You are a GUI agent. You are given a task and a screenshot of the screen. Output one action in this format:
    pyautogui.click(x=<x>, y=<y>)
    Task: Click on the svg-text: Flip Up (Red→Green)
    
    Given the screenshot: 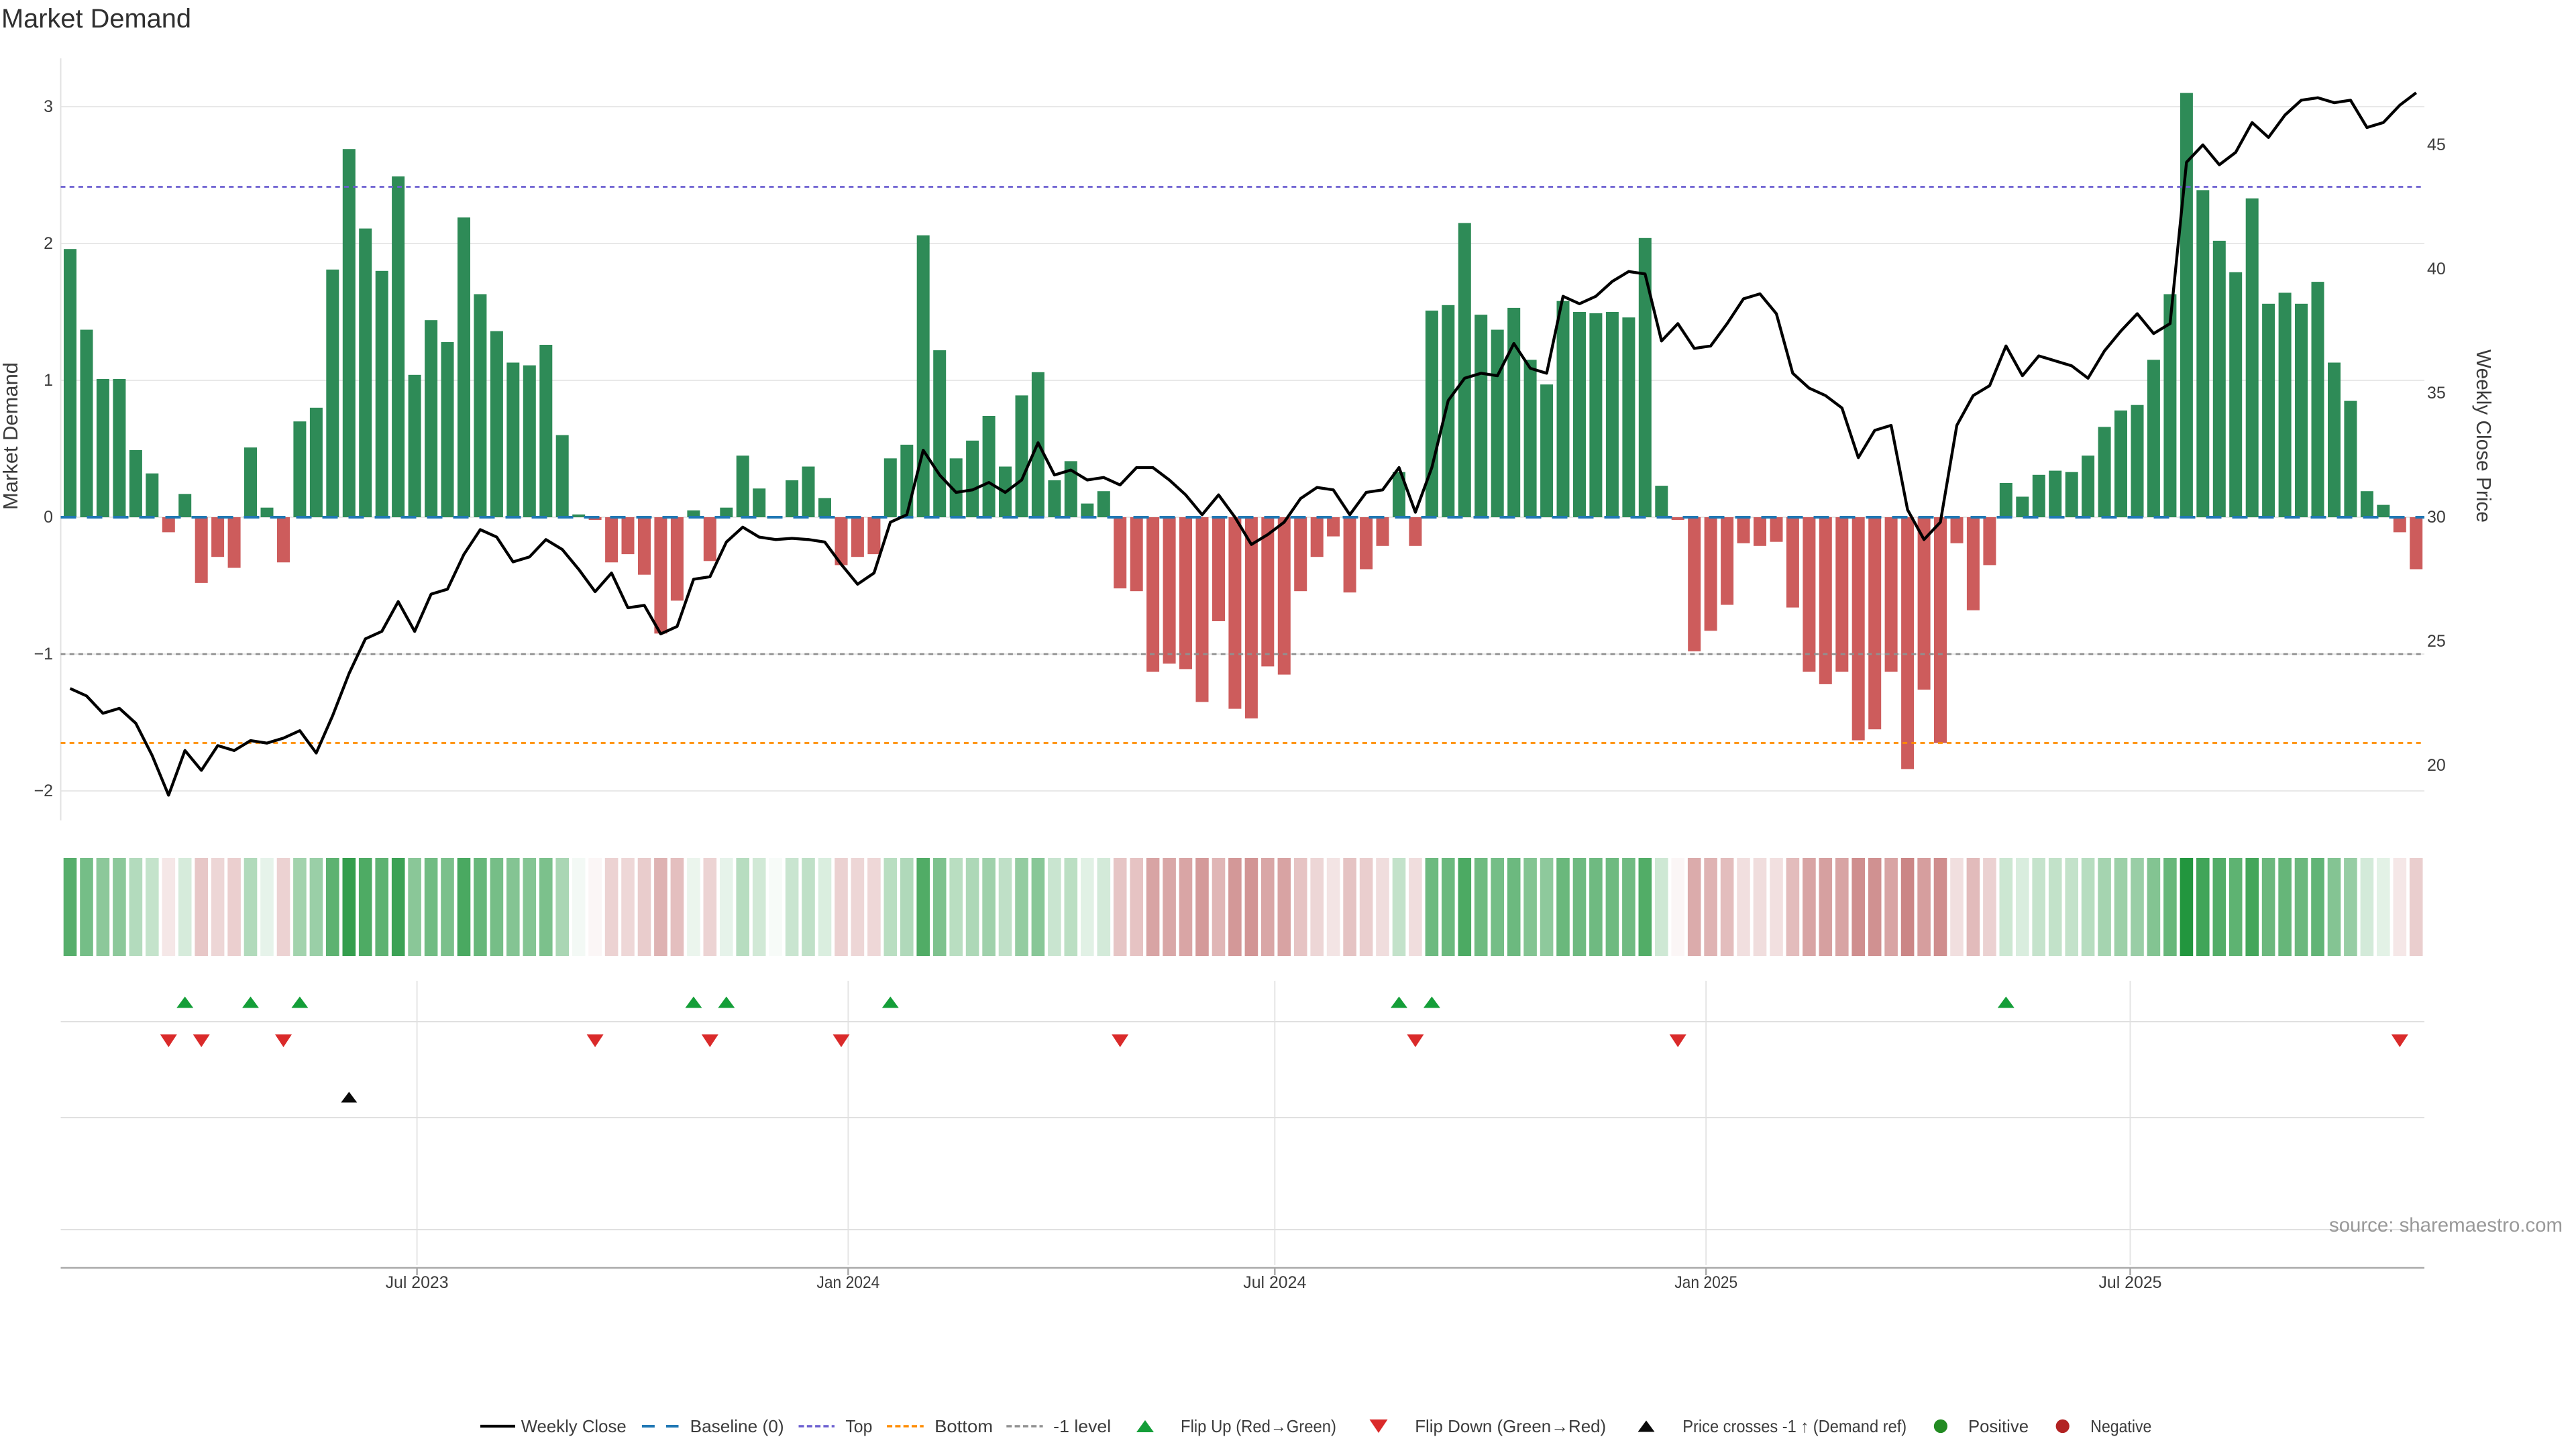 What is the action you would take?
    pyautogui.click(x=1258, y=1426)
    